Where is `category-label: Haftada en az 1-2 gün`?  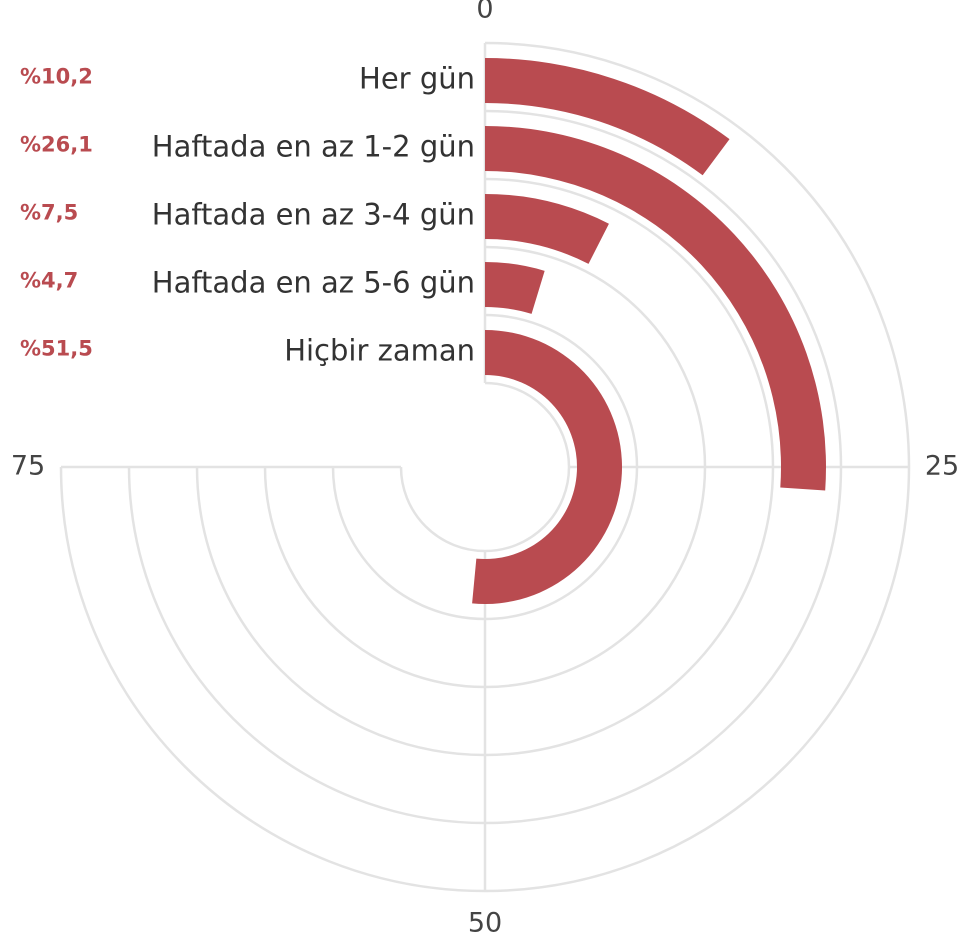
category-label: Haftada en az 1-2 gün is located at coordinates (313, 147).